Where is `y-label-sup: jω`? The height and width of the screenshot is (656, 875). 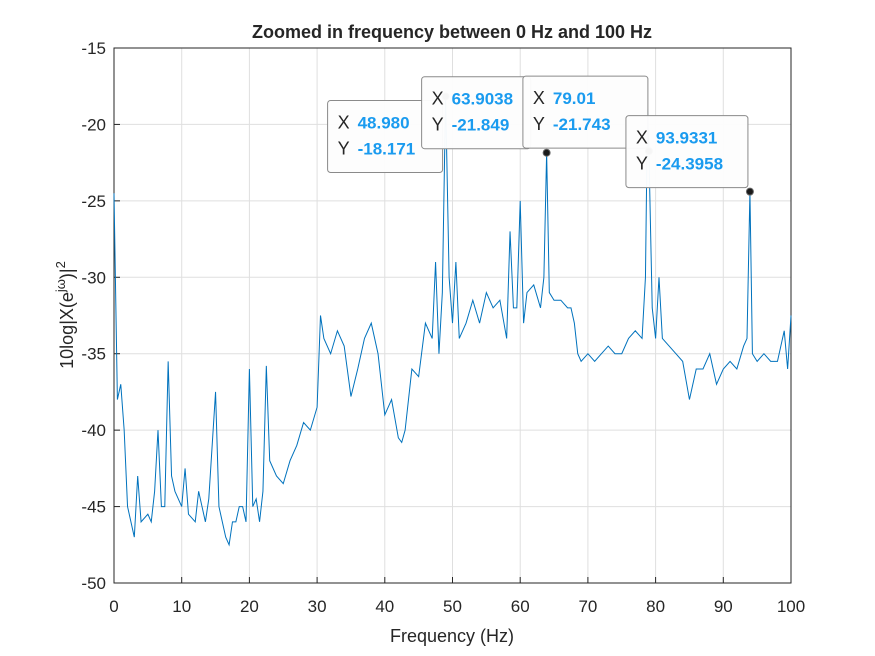 y-label-sup: jω is located at coordinates (60, 286).